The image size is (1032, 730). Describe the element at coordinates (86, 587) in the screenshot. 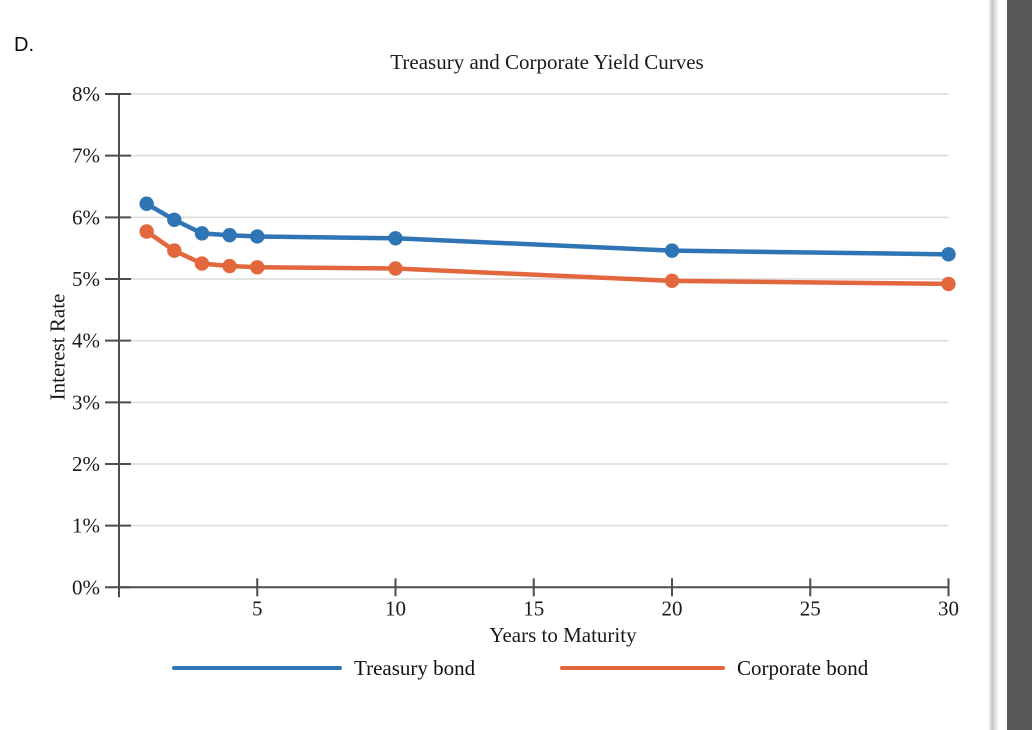

I see `y-tick-label: 0%` at that location.